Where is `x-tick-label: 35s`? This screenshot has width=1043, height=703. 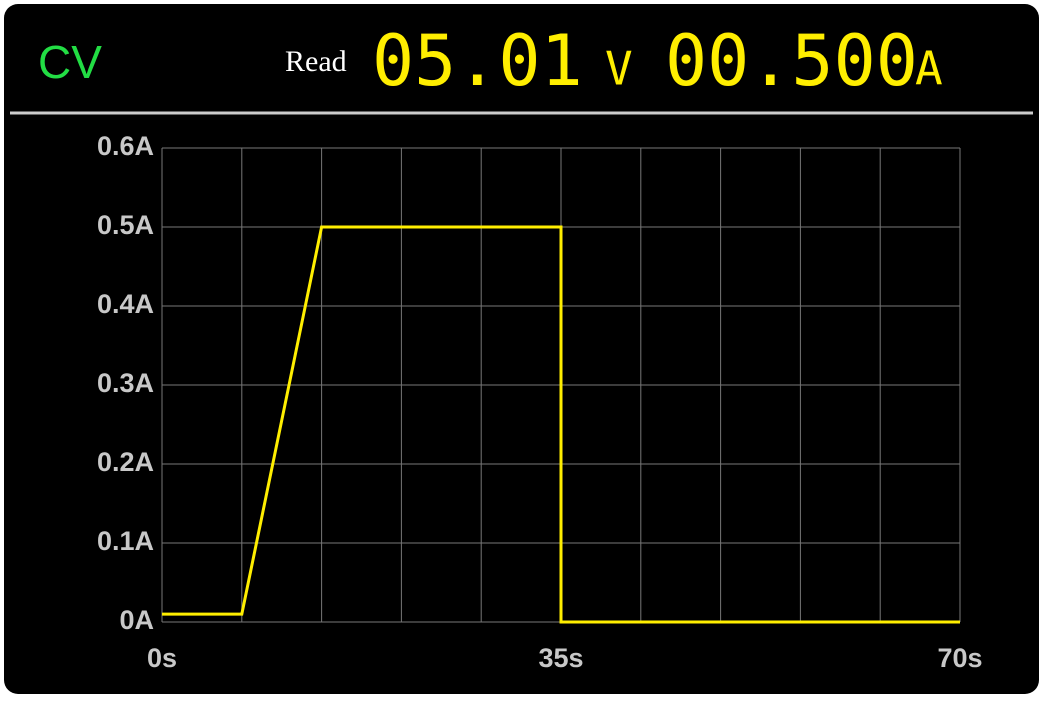
x-tick-label: 35s is located at coordinates (560, 658).